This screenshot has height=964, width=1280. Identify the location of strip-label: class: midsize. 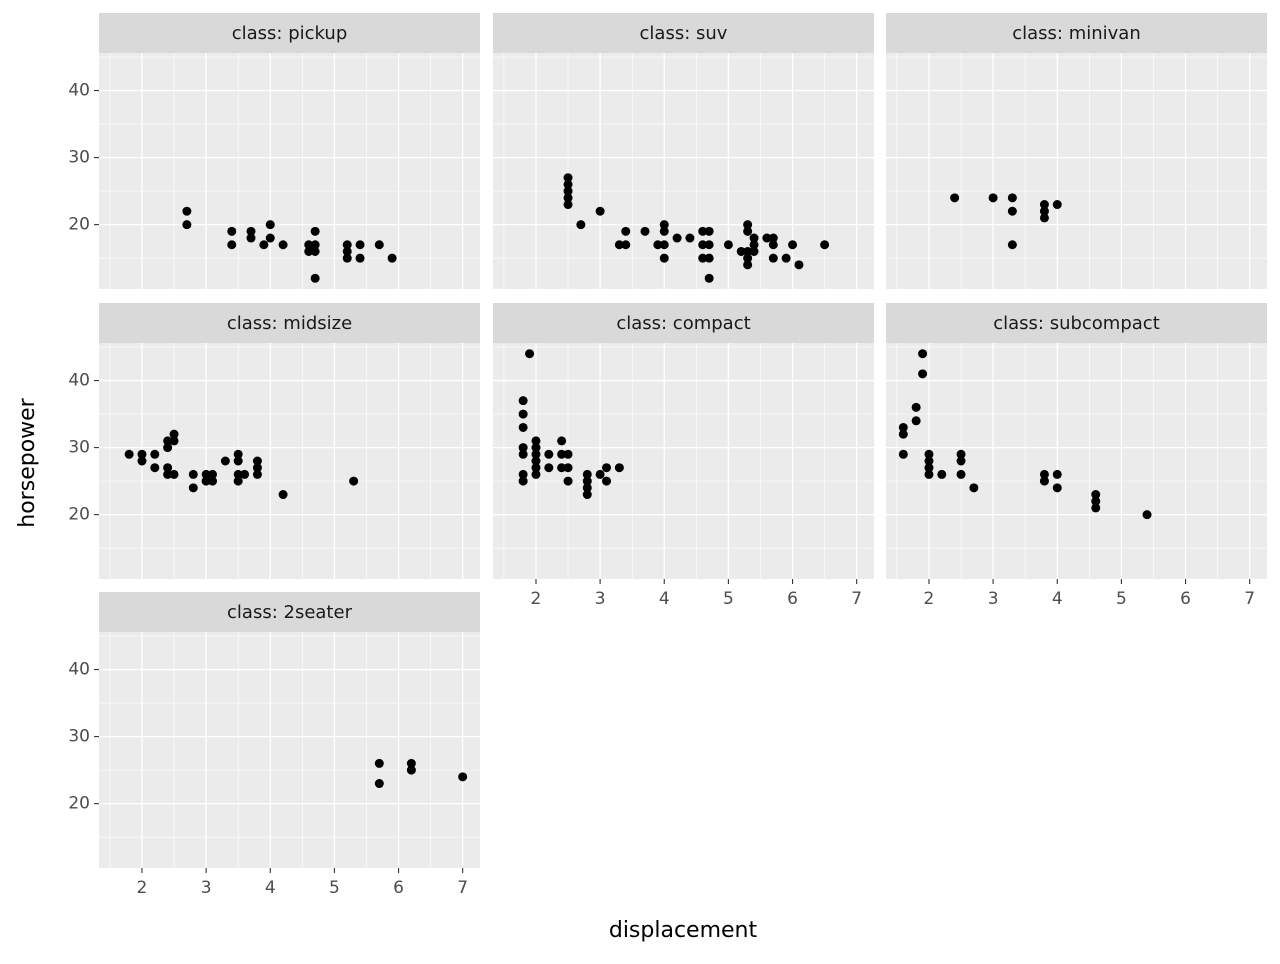
(289, 323).